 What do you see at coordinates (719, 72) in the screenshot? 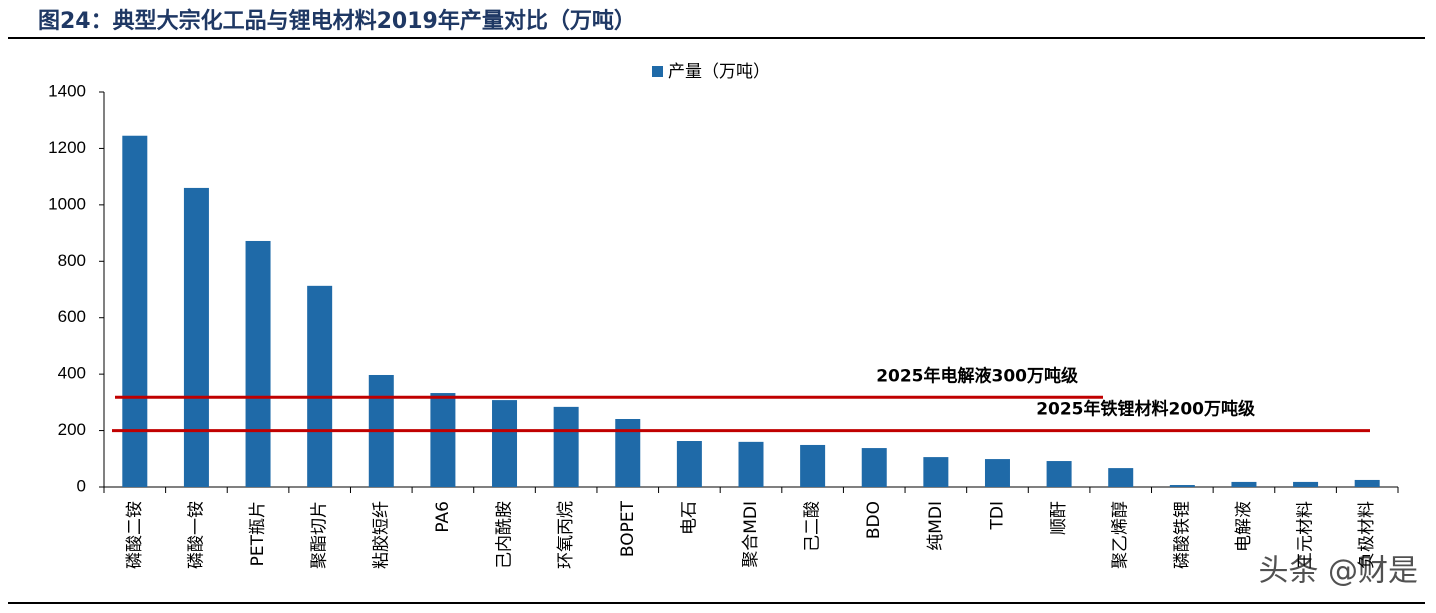
I see `legend-label: 产量（万吨）` at bounding box center [719, 72].